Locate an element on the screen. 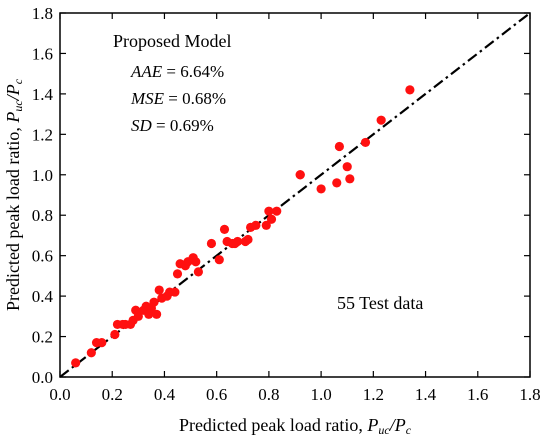  y-tick-label: 0.2 is located at coordinates (42, 337).